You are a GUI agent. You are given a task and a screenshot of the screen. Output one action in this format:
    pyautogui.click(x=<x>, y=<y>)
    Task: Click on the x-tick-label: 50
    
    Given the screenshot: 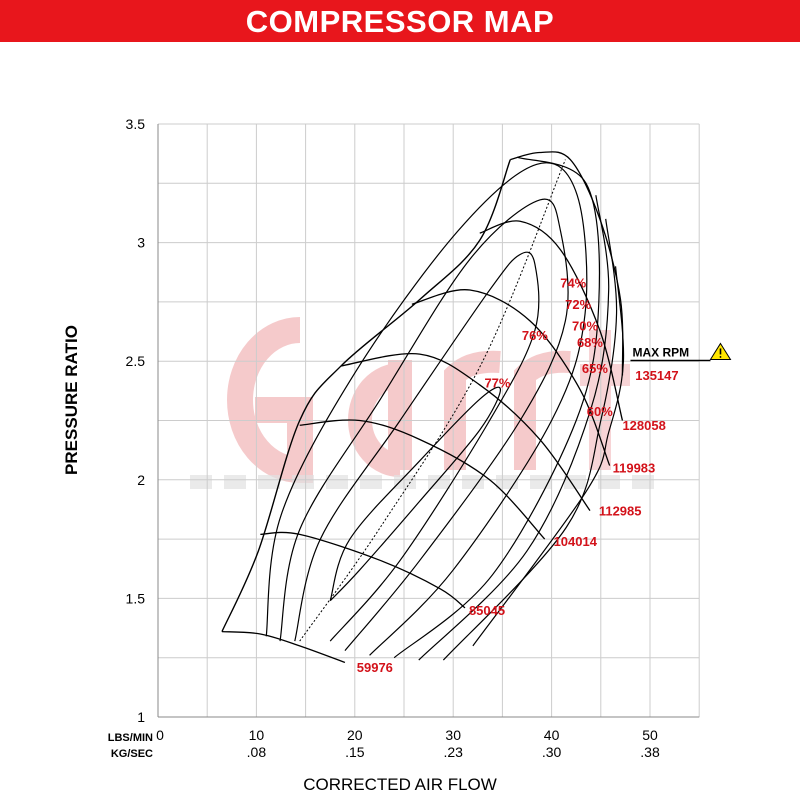 What is the action you would take?
    pyautogui.click(x=650, y=735)
    